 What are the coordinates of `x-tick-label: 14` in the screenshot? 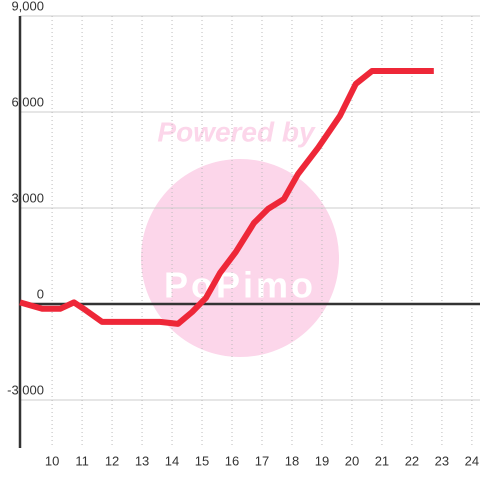 It's located at (172, 460).